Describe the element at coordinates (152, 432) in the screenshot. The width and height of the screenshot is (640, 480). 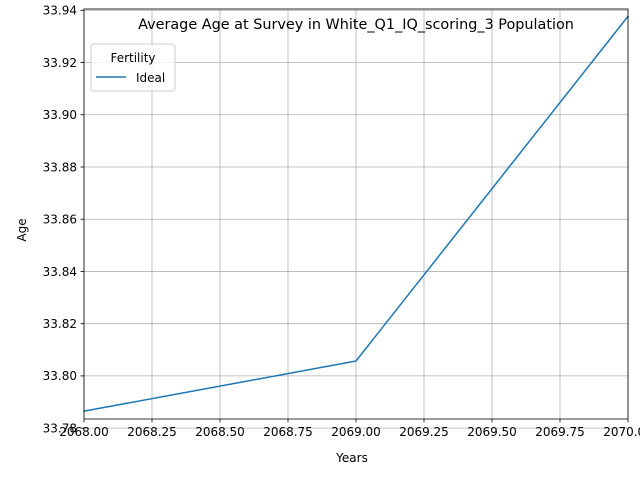
I see `x-tick-label: 2068.25` at that location.